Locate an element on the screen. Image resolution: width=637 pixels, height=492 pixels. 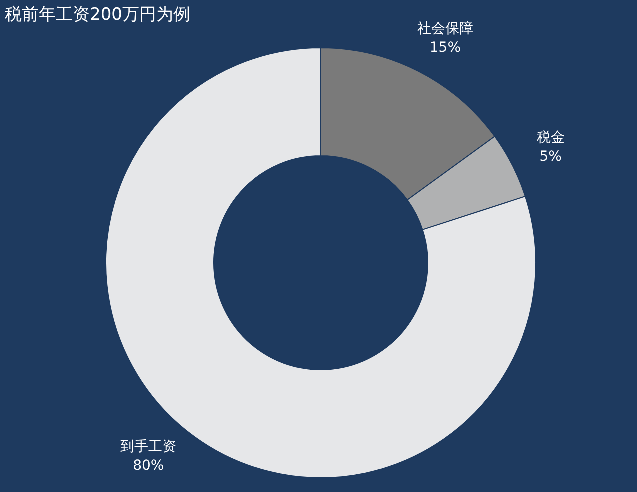
slice-label: 社会保障 is located at coordinates (445, 29).